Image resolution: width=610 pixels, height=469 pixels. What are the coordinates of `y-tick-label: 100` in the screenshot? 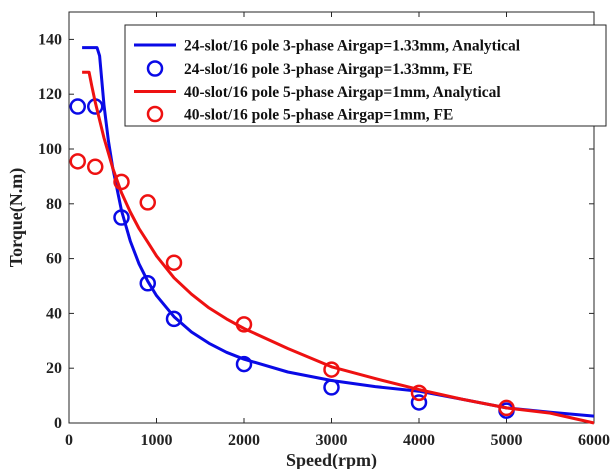 It's located at (50, 149).